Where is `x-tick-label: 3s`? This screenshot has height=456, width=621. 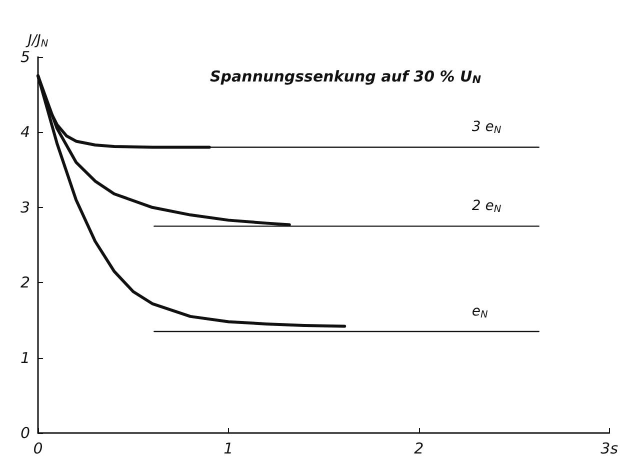
x-tick-label: 3s is located at coordinates (609, 448).